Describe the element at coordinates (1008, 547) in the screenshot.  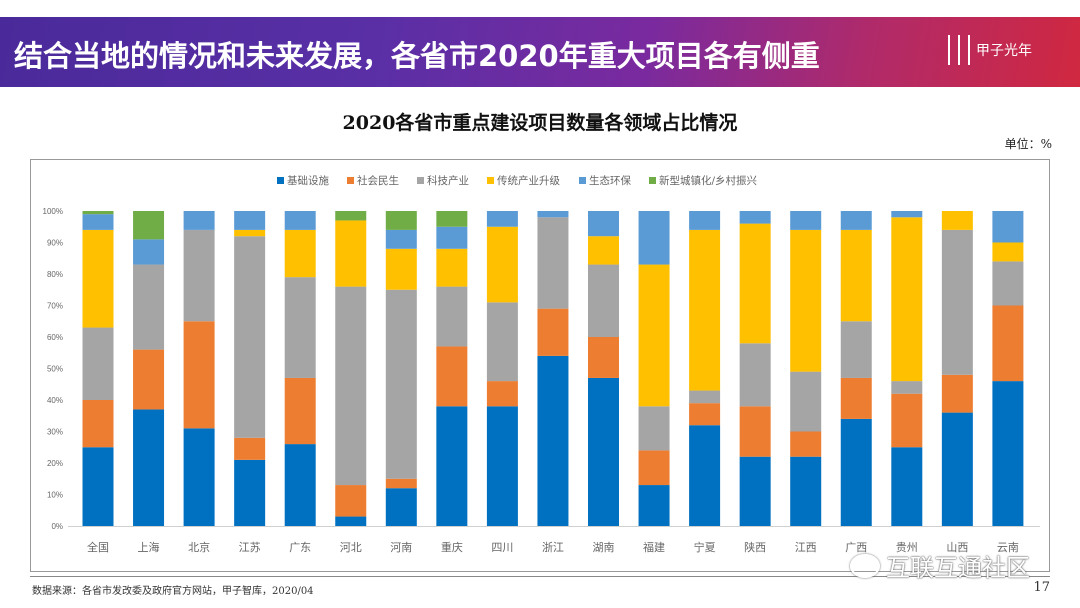
I see `x-tick-label: 云南` at that location.